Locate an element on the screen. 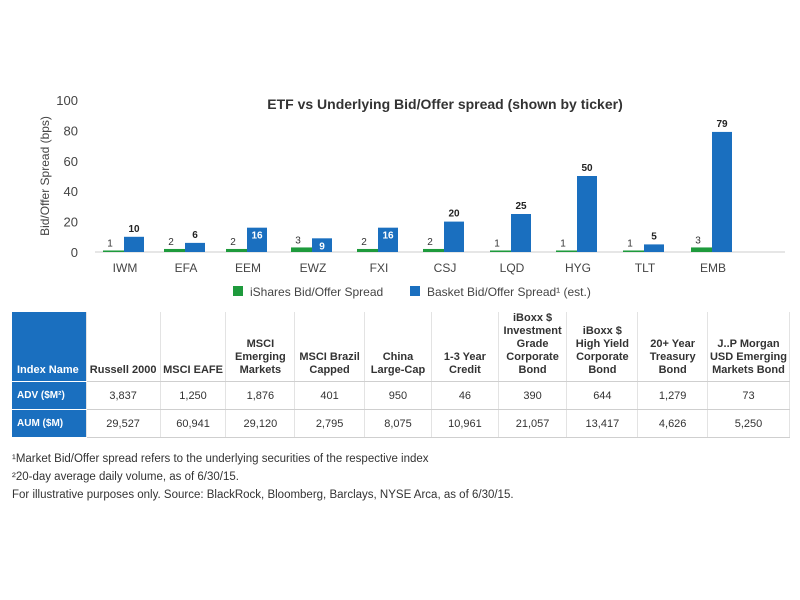 The width and height of the screenshot is (800, 600). x-tick-label: HYG is located at coordinates (578, 268).